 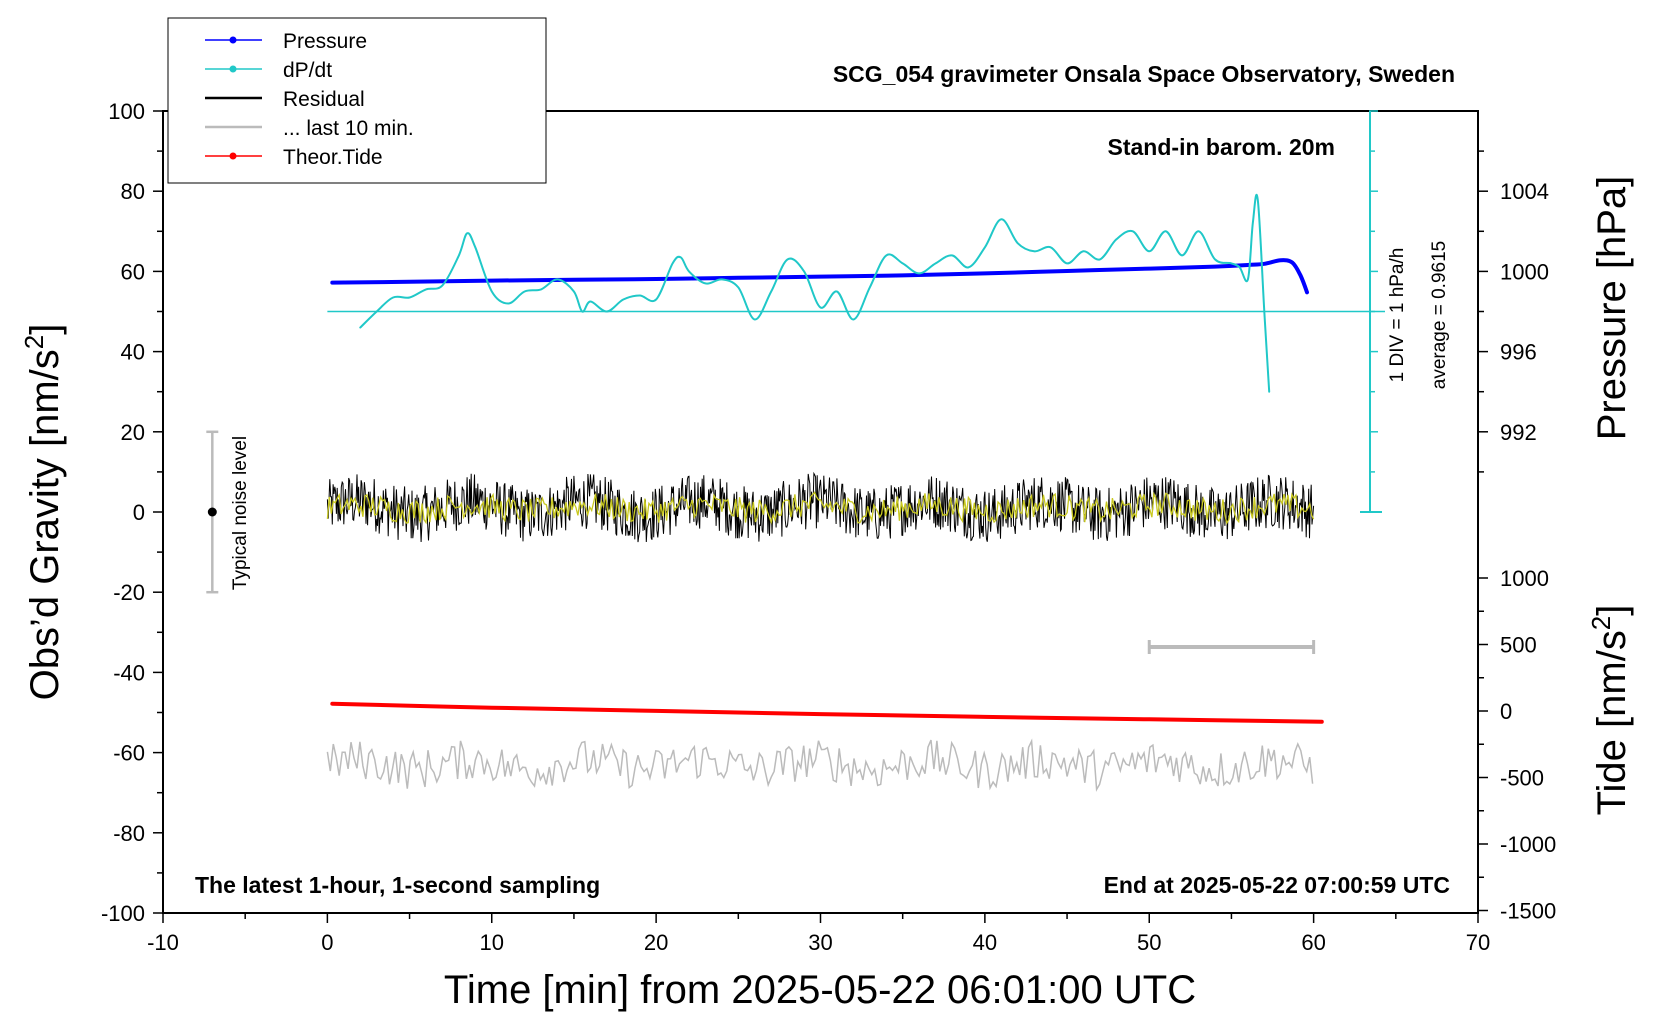 What do you see at coordinates (348, 128) in the screenshot?
I see `legend-label: ... last 10 min.` at bounding box center [348, 128].